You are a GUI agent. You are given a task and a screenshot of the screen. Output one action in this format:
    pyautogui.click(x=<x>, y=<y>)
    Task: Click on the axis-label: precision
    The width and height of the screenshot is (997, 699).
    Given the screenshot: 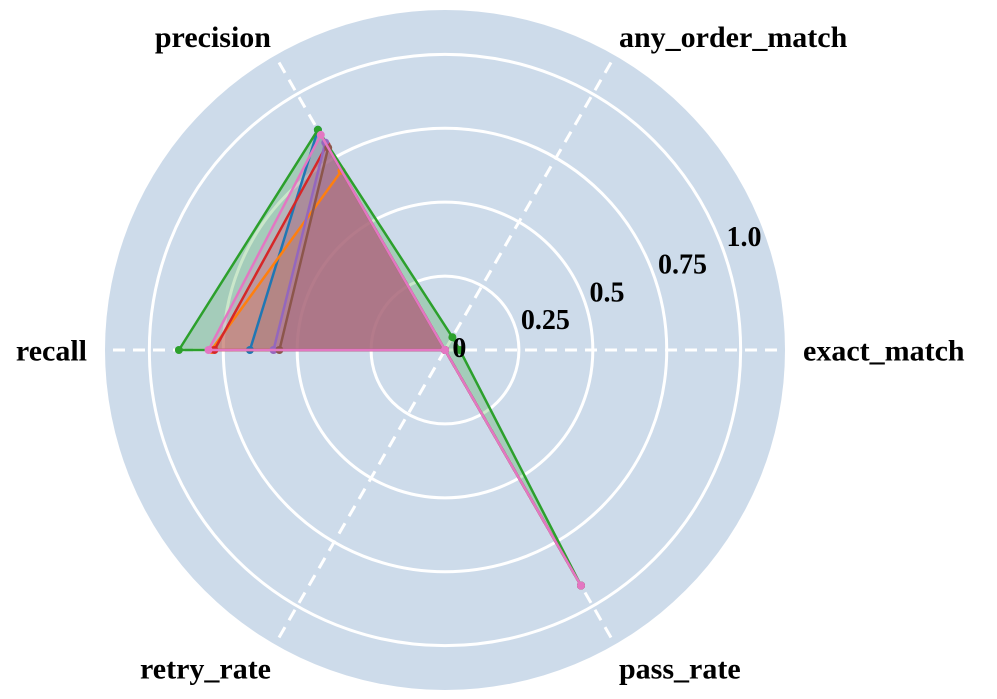 What is the action you would take?
    pyautogui.click(x=213, y=37)
    